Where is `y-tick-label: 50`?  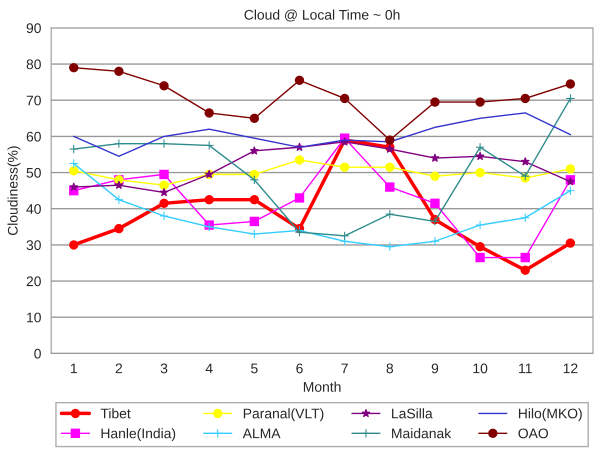
y-tick-label: 50 is located at coordinates (33, 173).